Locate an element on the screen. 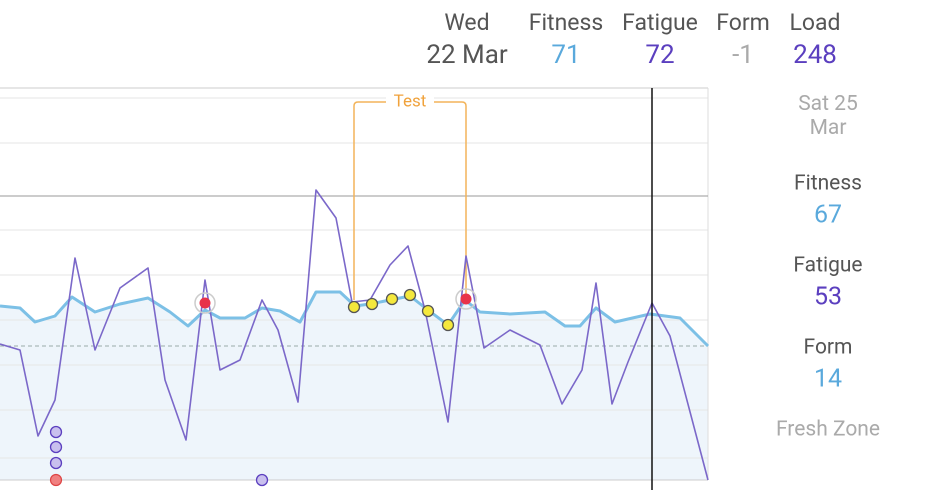 The image size is (928, 490). side-label: Fitness is located at coordinates (828, 184).